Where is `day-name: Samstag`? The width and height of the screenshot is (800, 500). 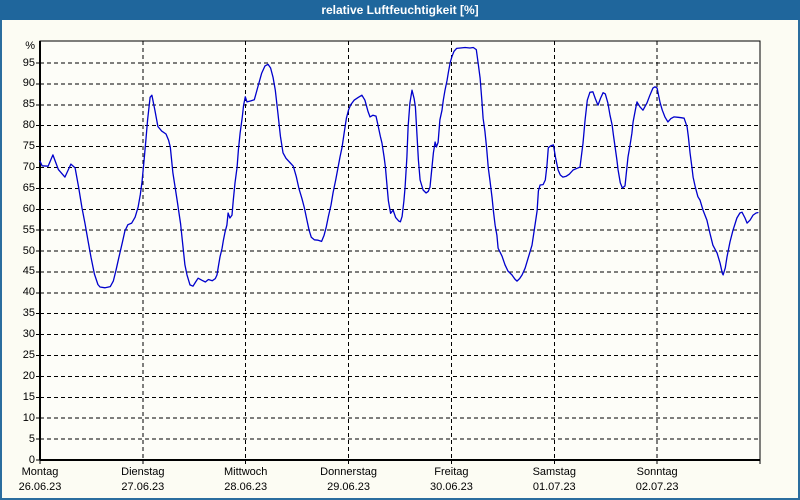
day-name: Samstag is located at coordinates (554, 472).